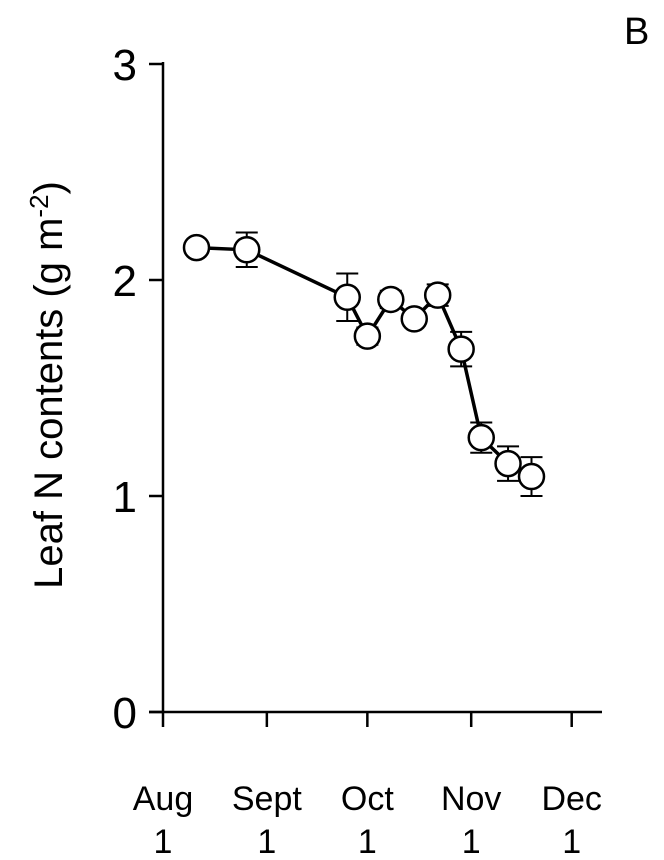 The width and height of the screenshot is (664, 860). What do you see at coordinates (125, 65) in the screenshot?
I see `y-tick-label-3: 3` at bounding box center [125, 65].